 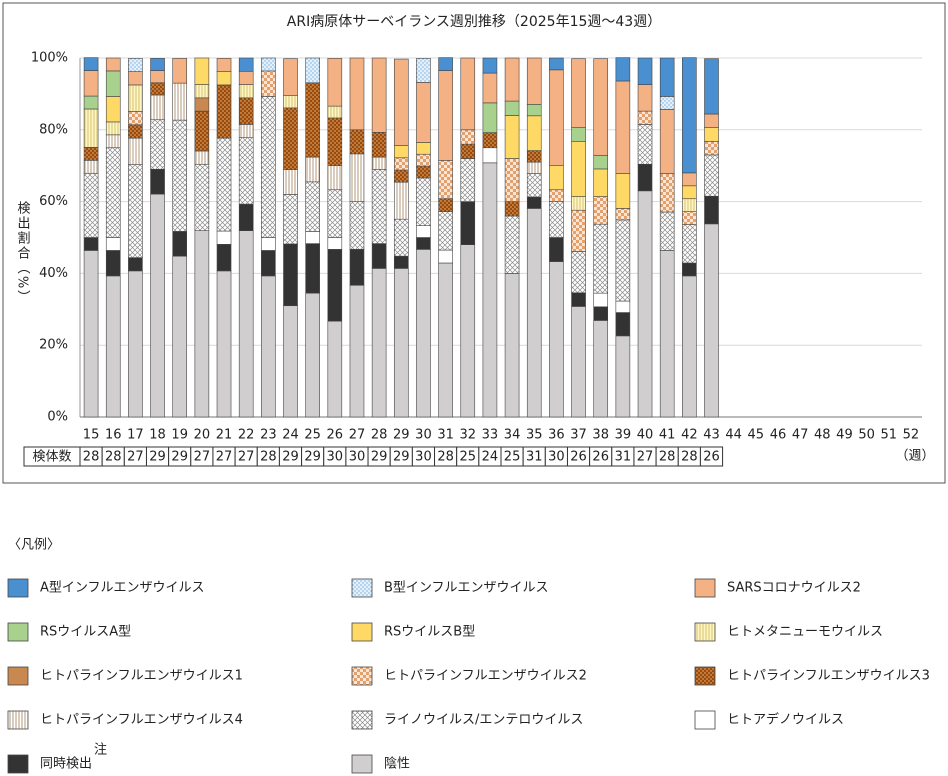 I want to click on x-tick-label: 45, so click(x=756, y=435).